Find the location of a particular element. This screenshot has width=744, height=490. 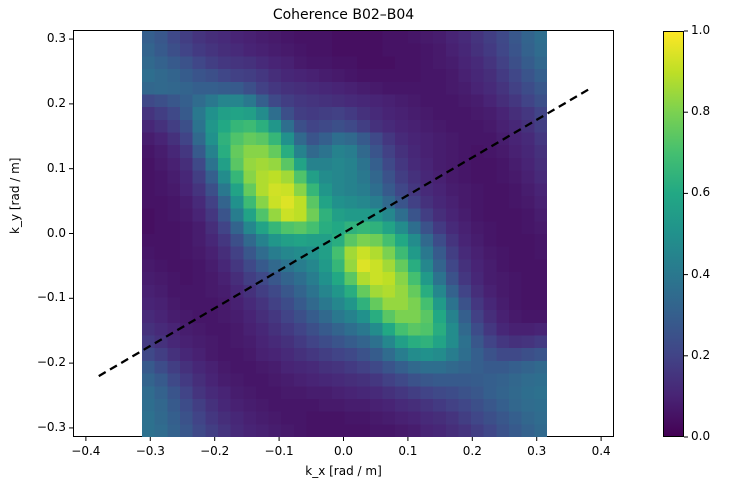

x-tick-label: −0.3 is located at coordinates (150, 451).